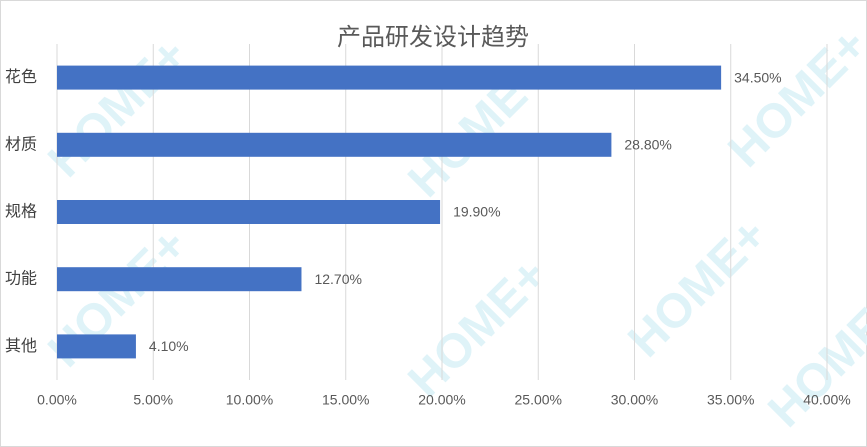 The width and height of the screenshot is (867, 447). I want to click on y-tick-label: 规格, so click(21, 211).